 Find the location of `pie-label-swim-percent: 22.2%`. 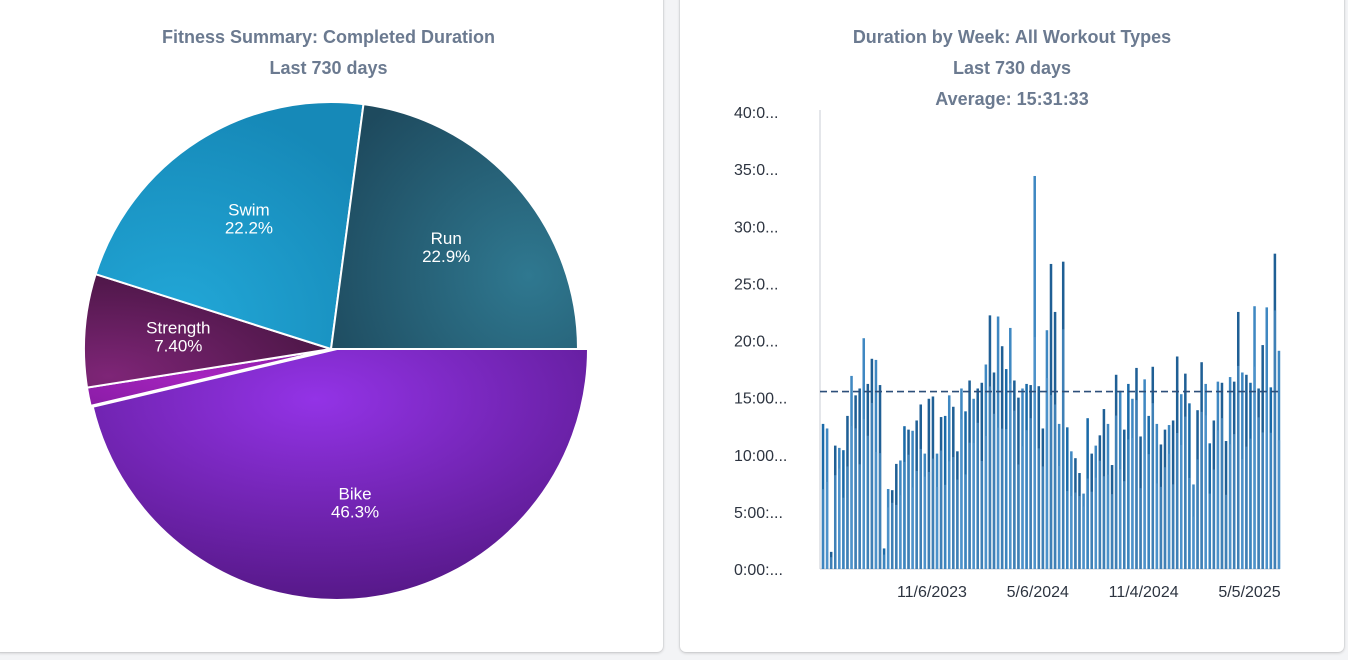

pie-label-swim-percent: 22.2% is located at coordinates (249, 228).